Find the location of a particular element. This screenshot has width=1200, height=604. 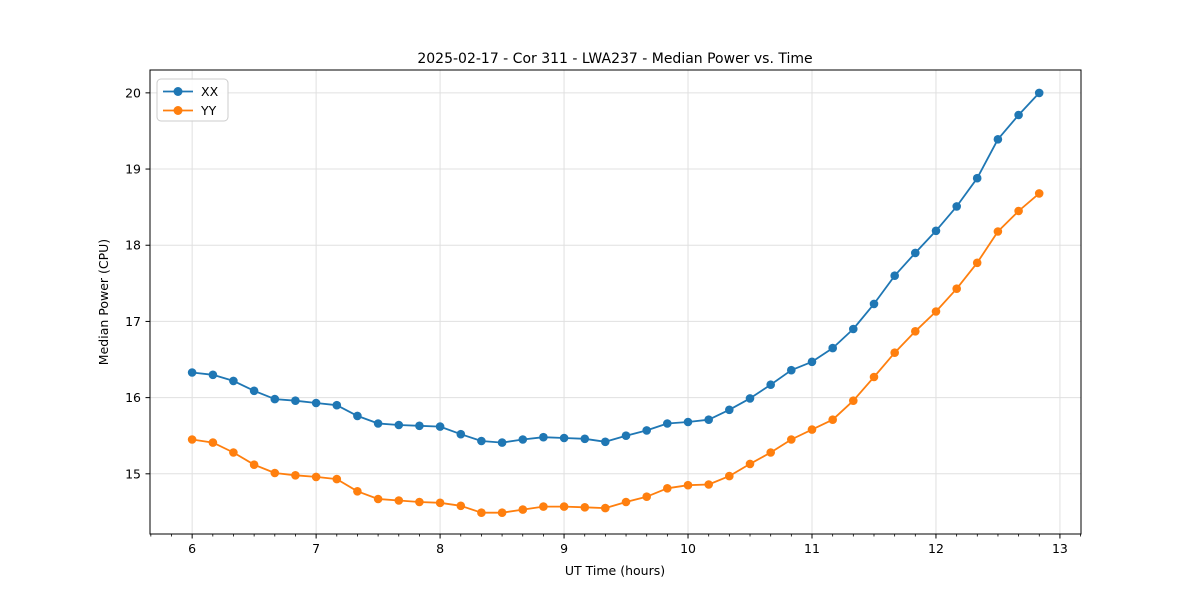

x-tick-label: 6 is located at coordinates (192, 548).